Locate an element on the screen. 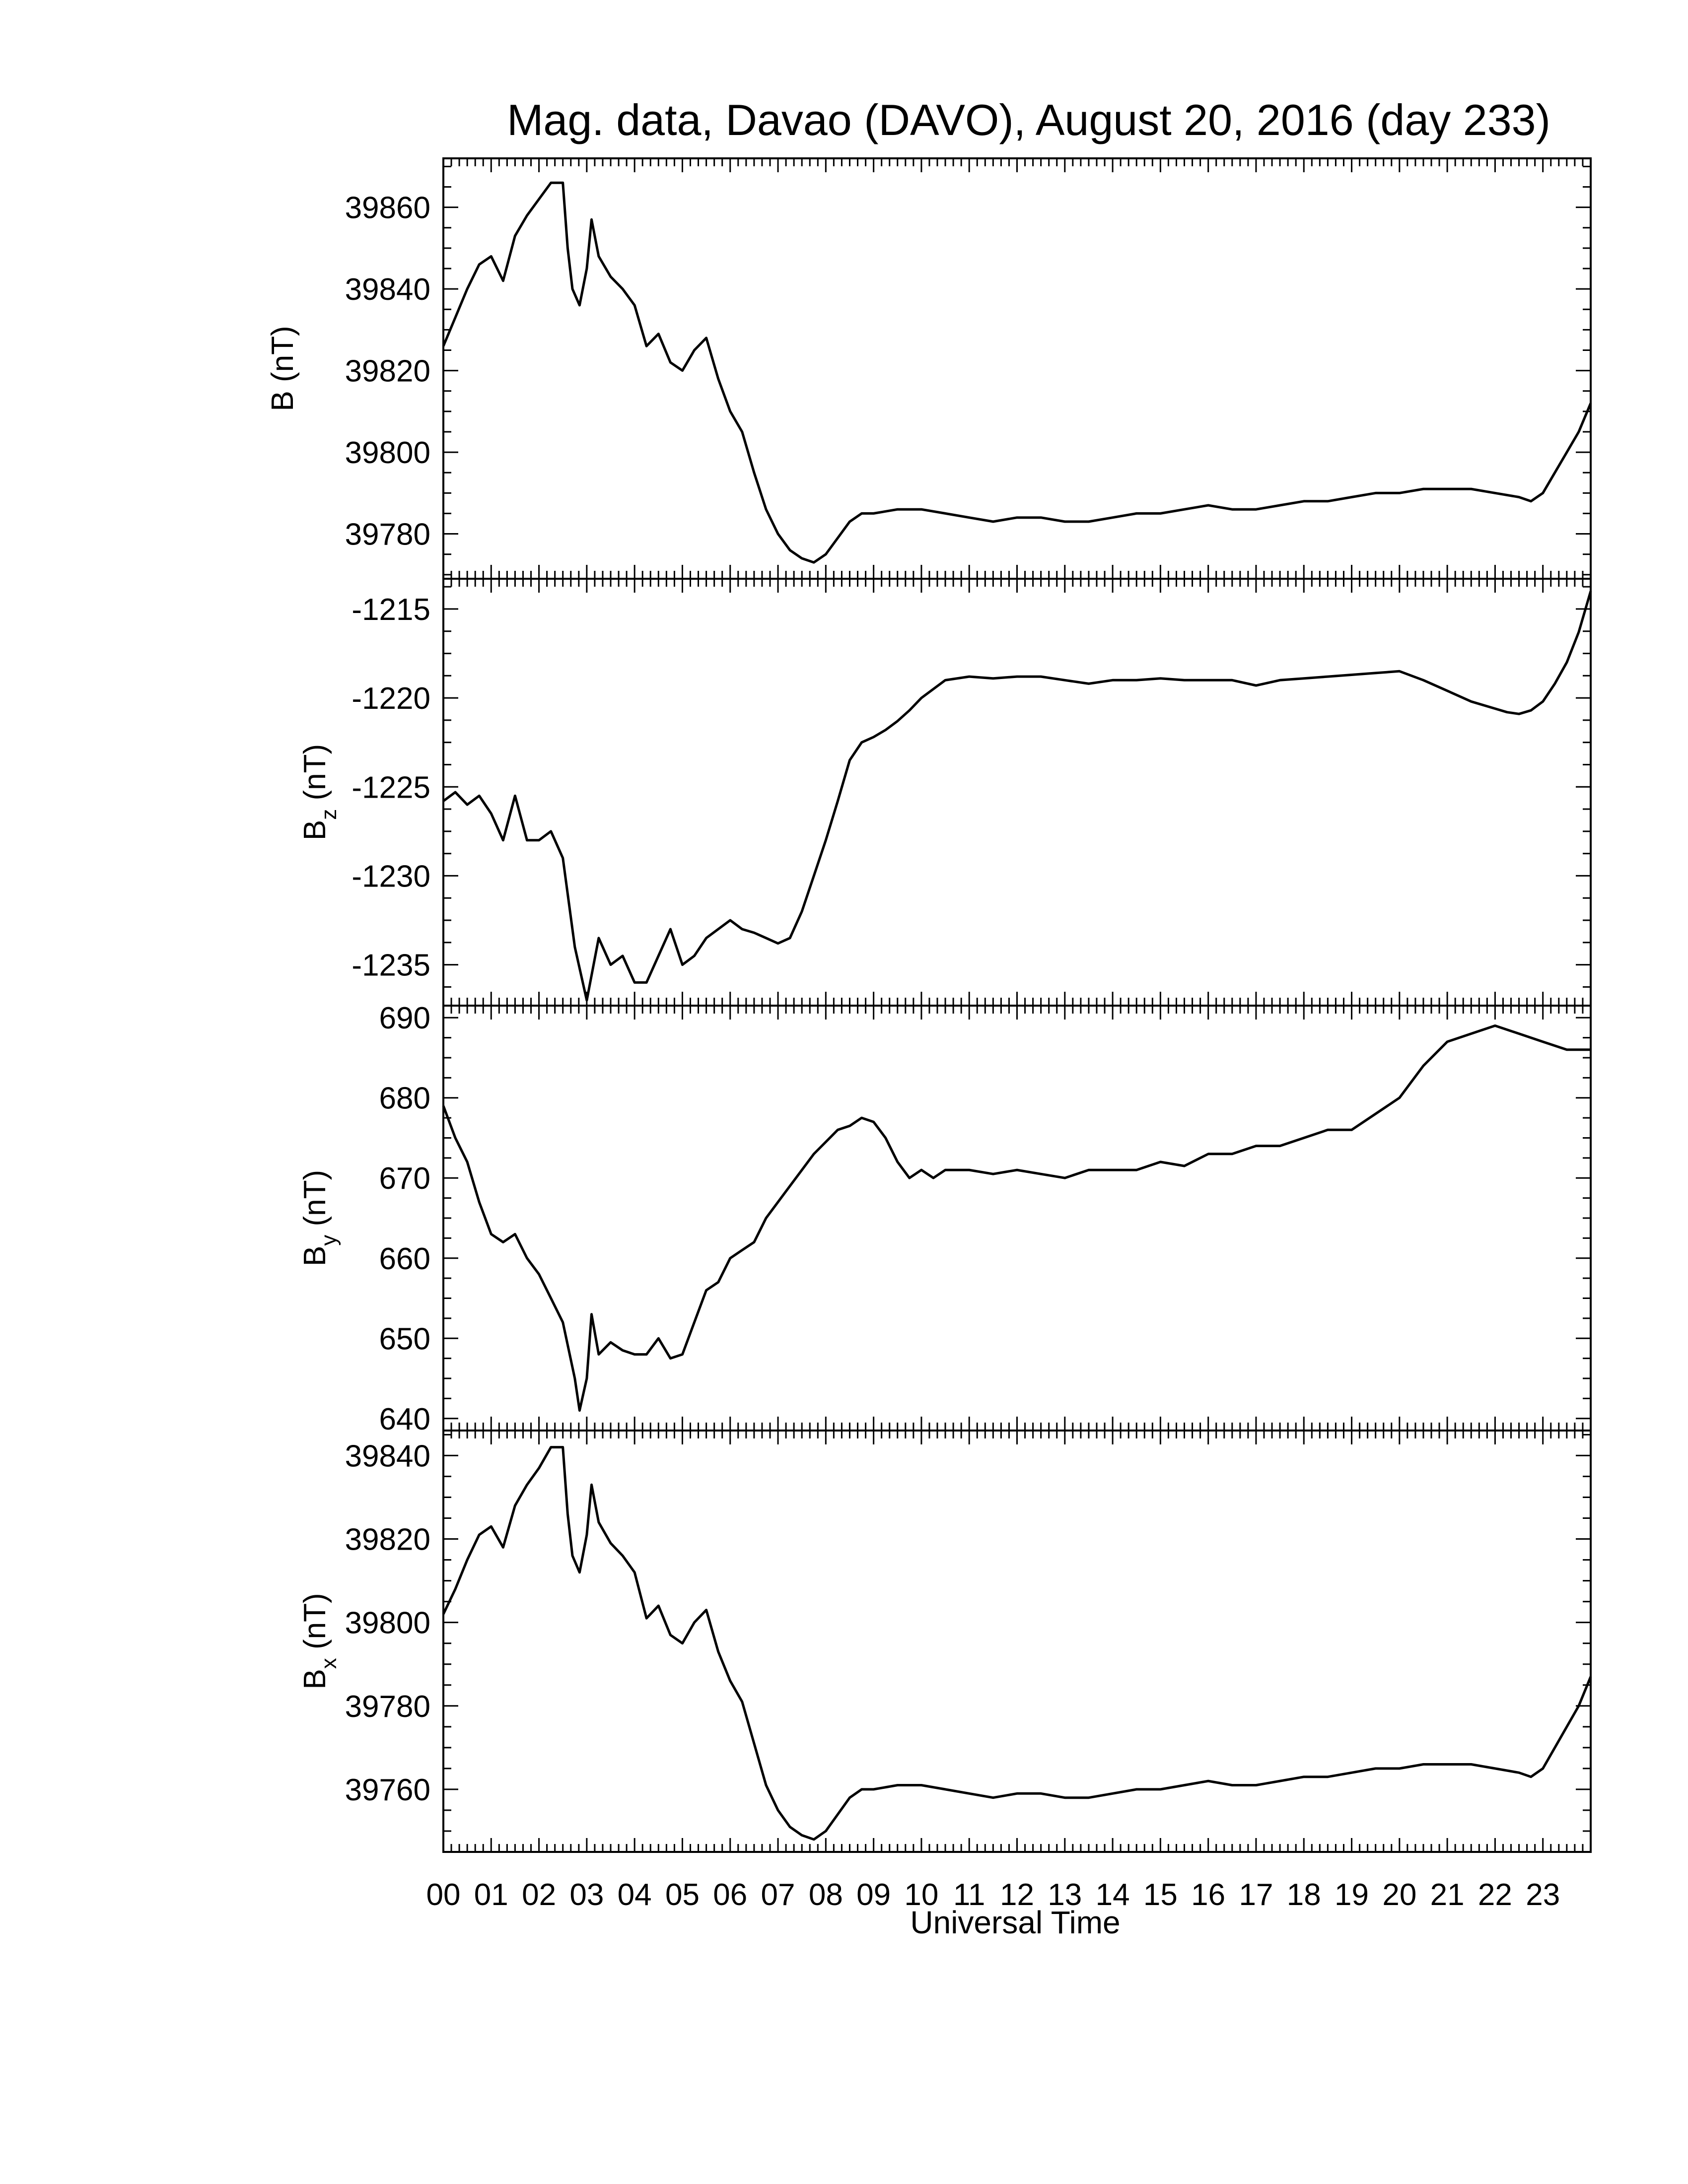  y-tick-label: -1235 is located at coordinates (391, 966).